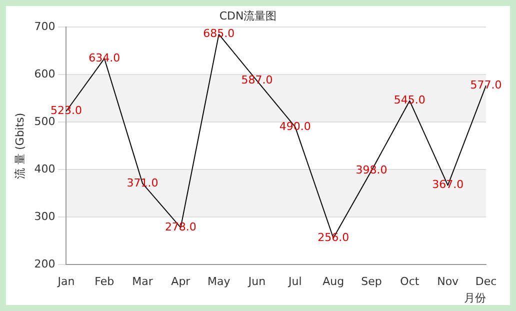 This screenshot has height=311, width=516. I want to click on x-tick-label: Dec, so click(486, 281).